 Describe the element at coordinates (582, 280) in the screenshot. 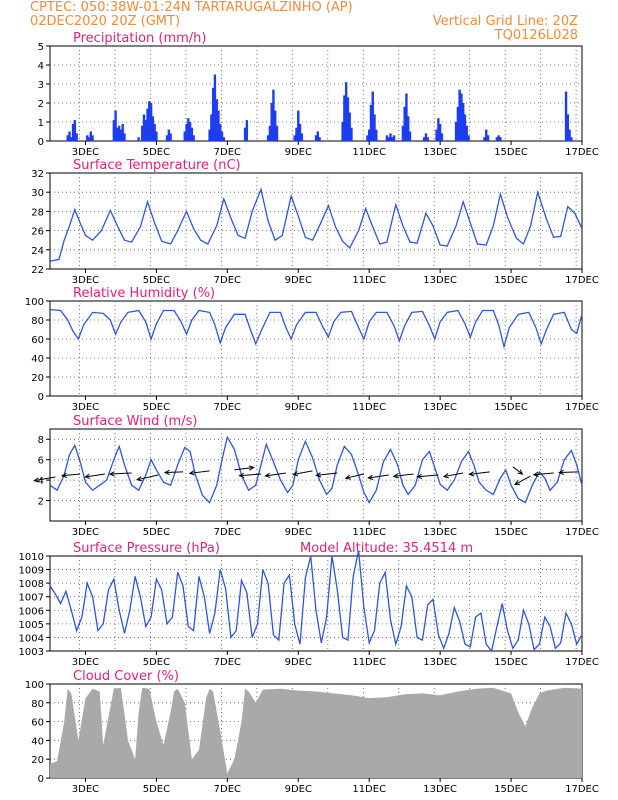

I see `panel-temperature-xtick-label: 17DEC` at that location.